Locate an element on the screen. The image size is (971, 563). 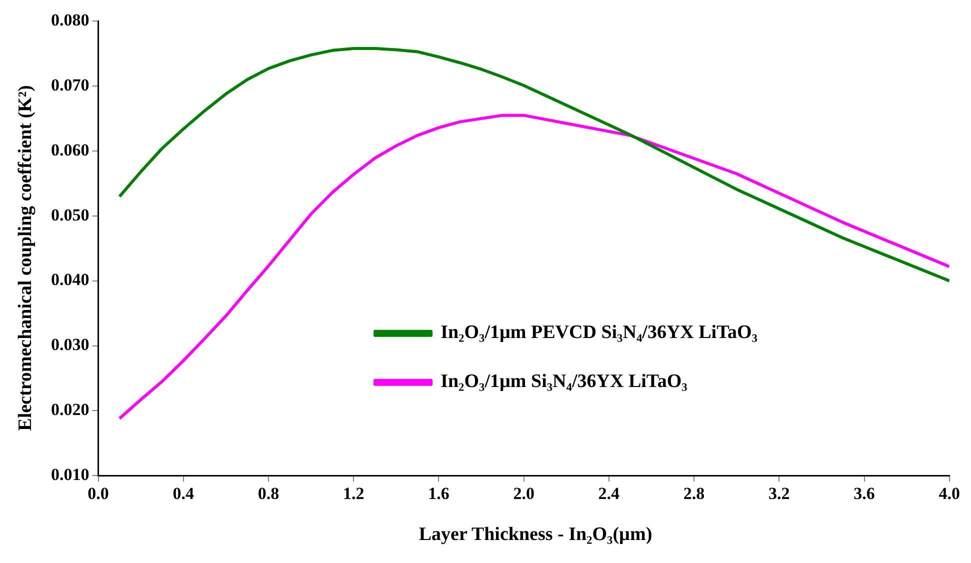
x-tick-label: 2.0 is located at coordinates (523, 494).